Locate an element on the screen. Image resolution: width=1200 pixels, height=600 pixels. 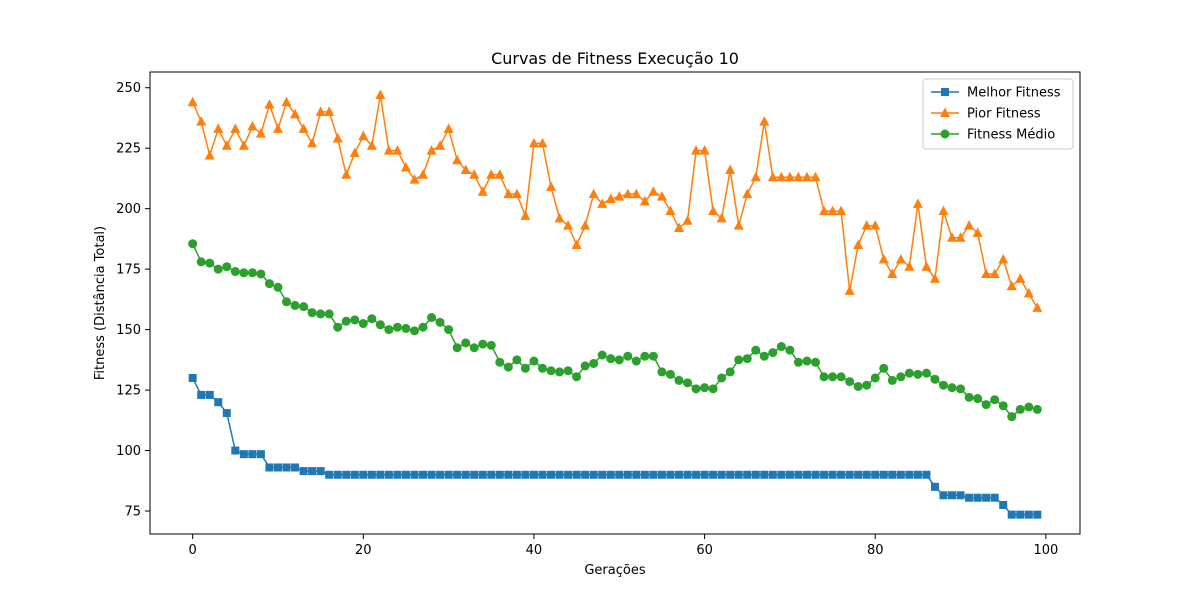
legend-label: Fitness Médio is located at coordinates (1011, 135).